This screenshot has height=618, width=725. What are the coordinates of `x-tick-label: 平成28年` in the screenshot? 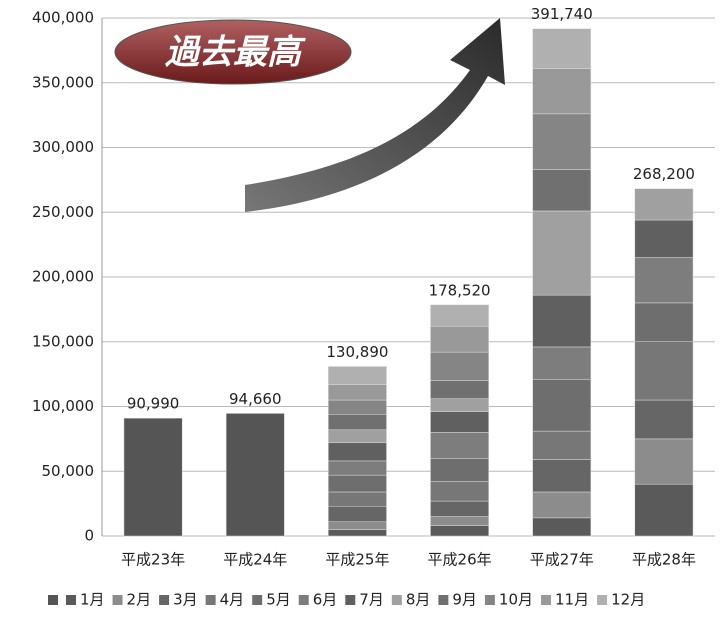 It's located at (664, 560).